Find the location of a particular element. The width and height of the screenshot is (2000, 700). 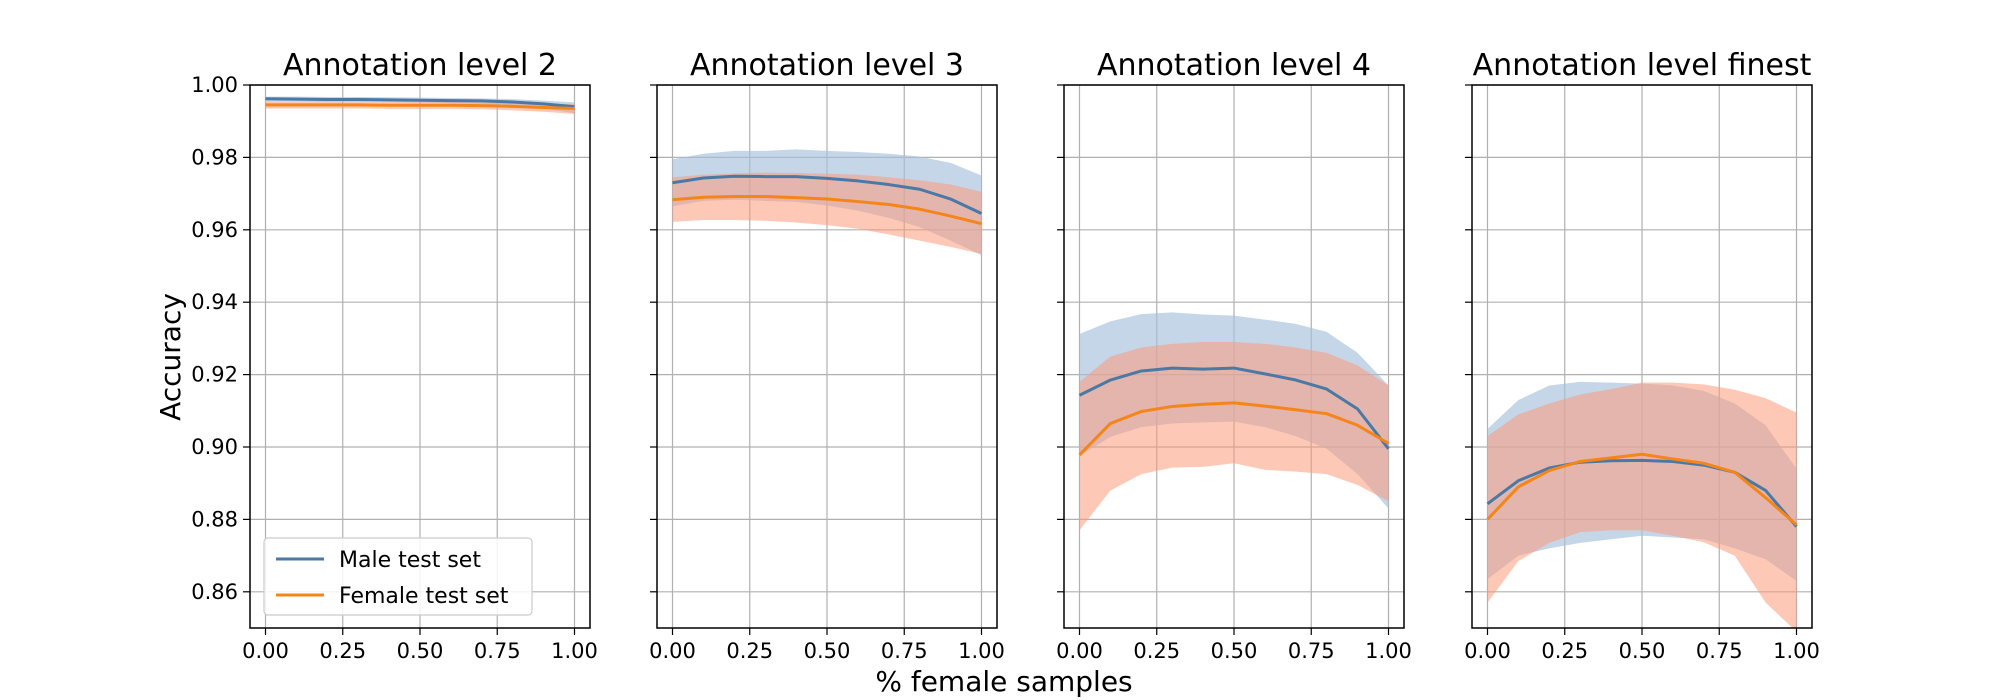

y-tick-label: 0.92 is located at coordinates (214, 375).